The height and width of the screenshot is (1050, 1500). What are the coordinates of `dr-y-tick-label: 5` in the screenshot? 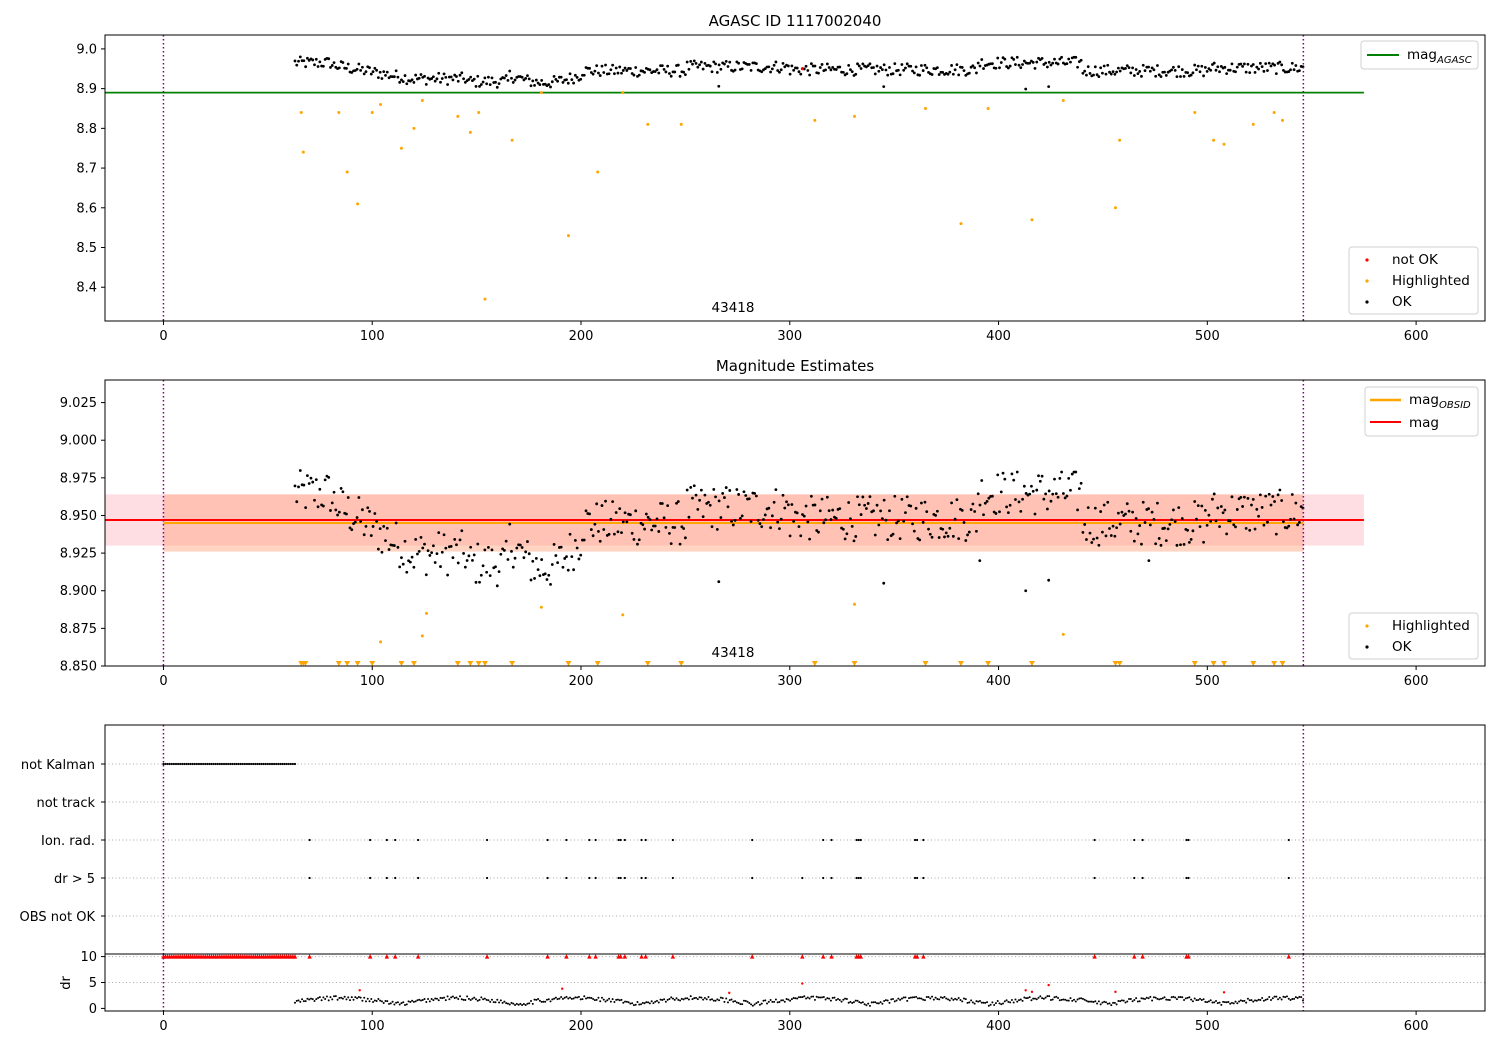 It's located at (93, 983).